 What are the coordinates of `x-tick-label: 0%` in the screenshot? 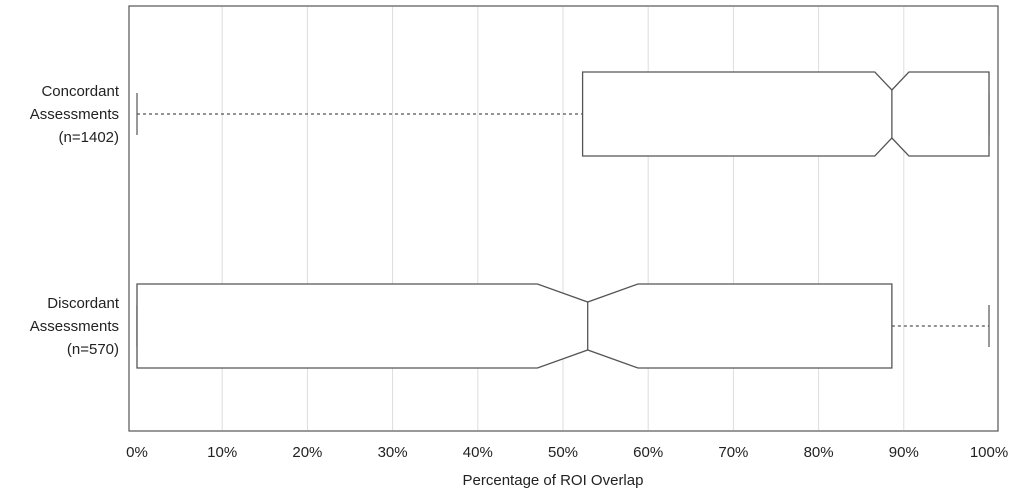 It's located at (137, 452).